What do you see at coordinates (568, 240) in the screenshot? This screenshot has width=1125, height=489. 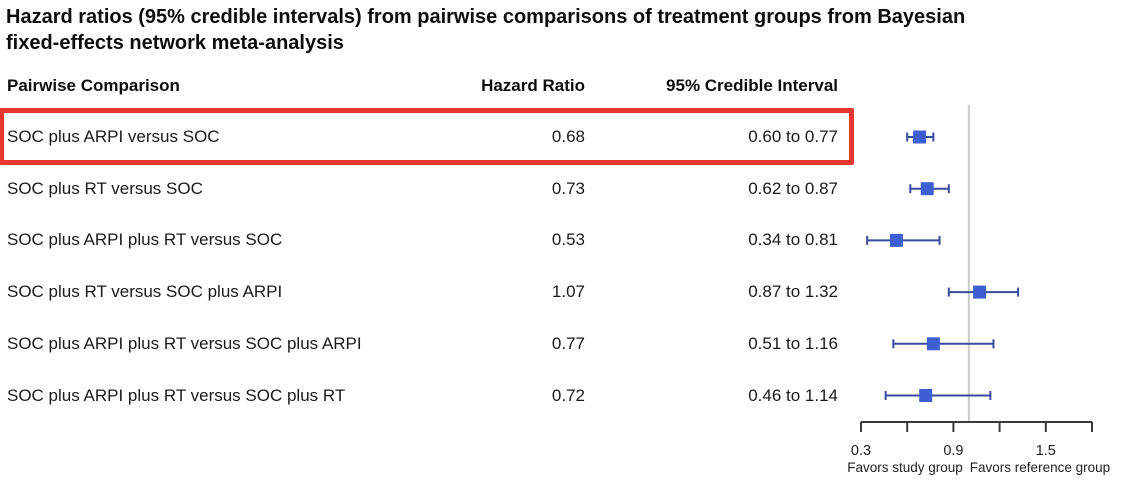 I see `row-hr: 0.53` at bounding box center [568, 240].